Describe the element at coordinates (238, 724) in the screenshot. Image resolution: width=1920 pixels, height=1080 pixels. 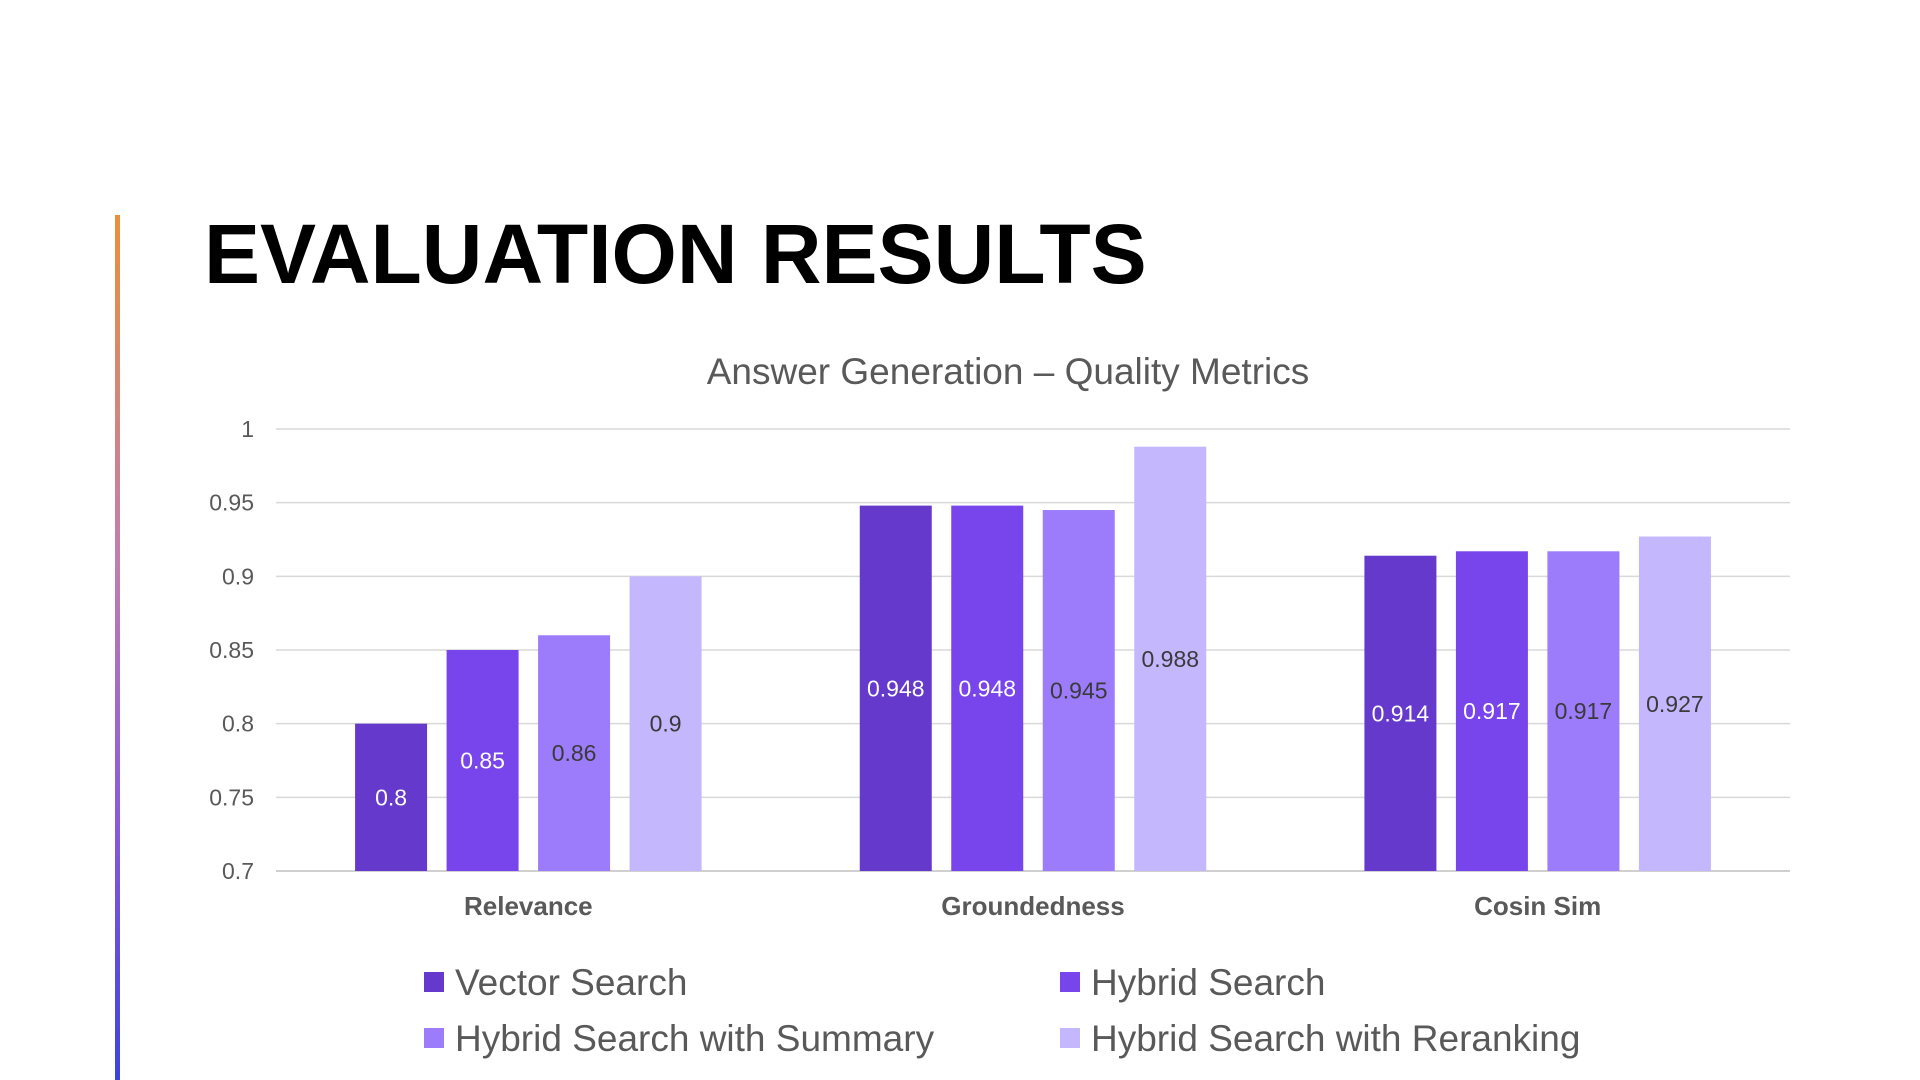
I see `y-tick-label: 0.8` at that location.